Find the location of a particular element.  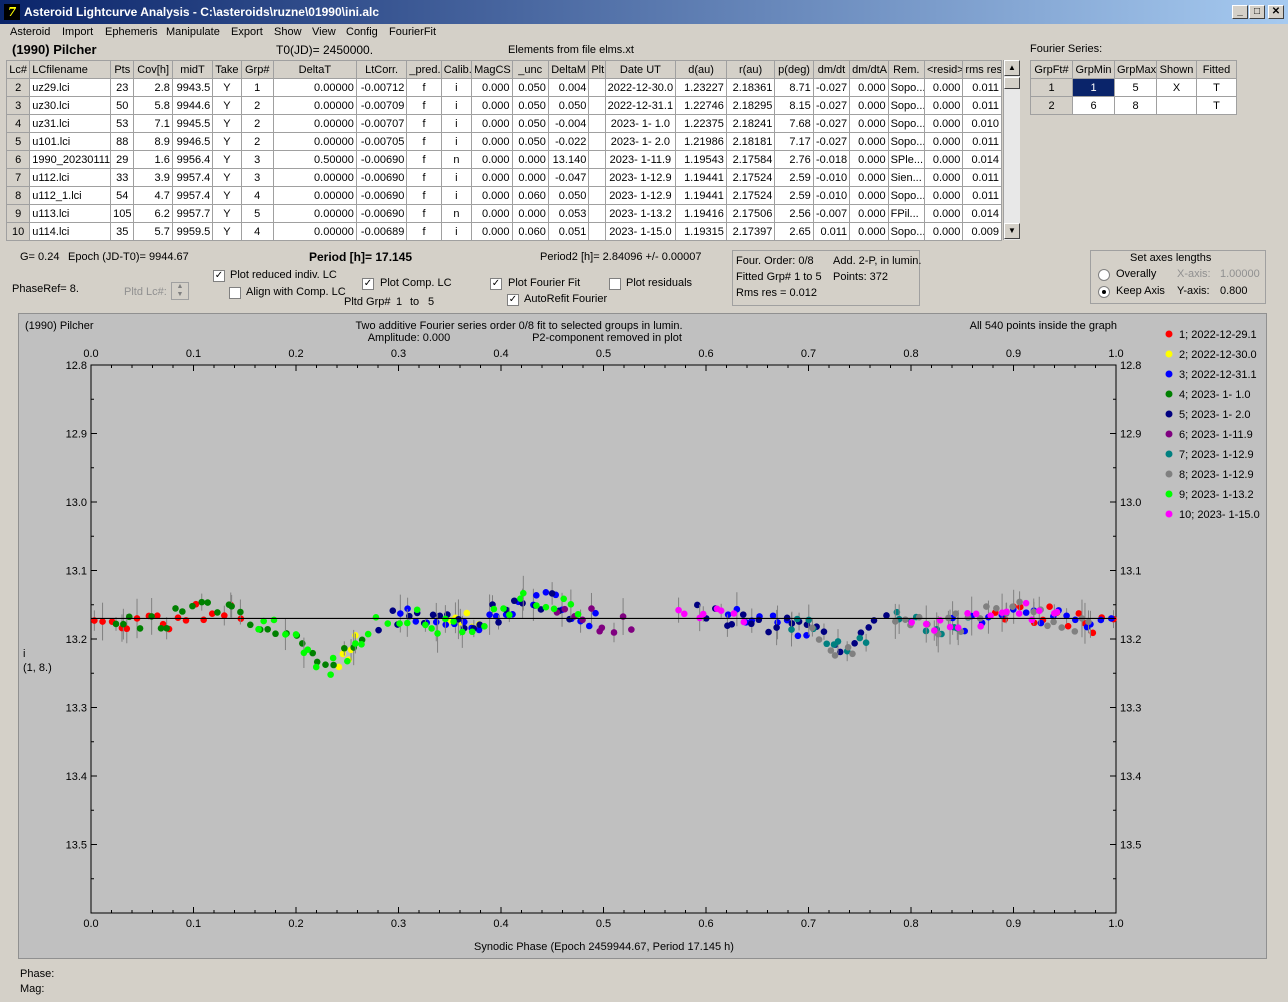

table-cell: 2023- 1-12.9 is located at coordinates (640, 195).